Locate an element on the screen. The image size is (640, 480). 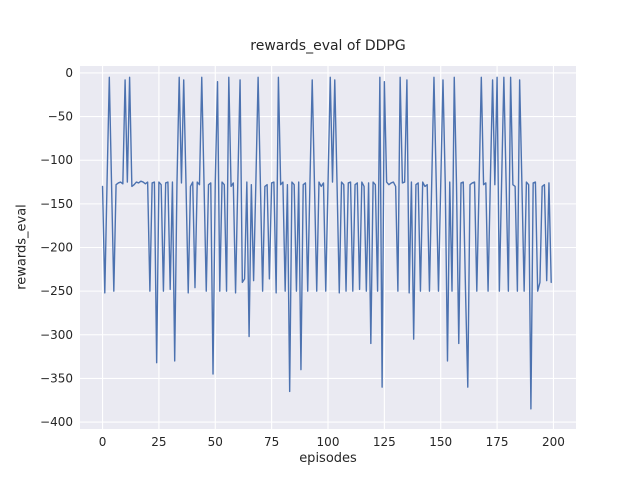
y-tick-label: 0 is located at coordinates (69, 73).